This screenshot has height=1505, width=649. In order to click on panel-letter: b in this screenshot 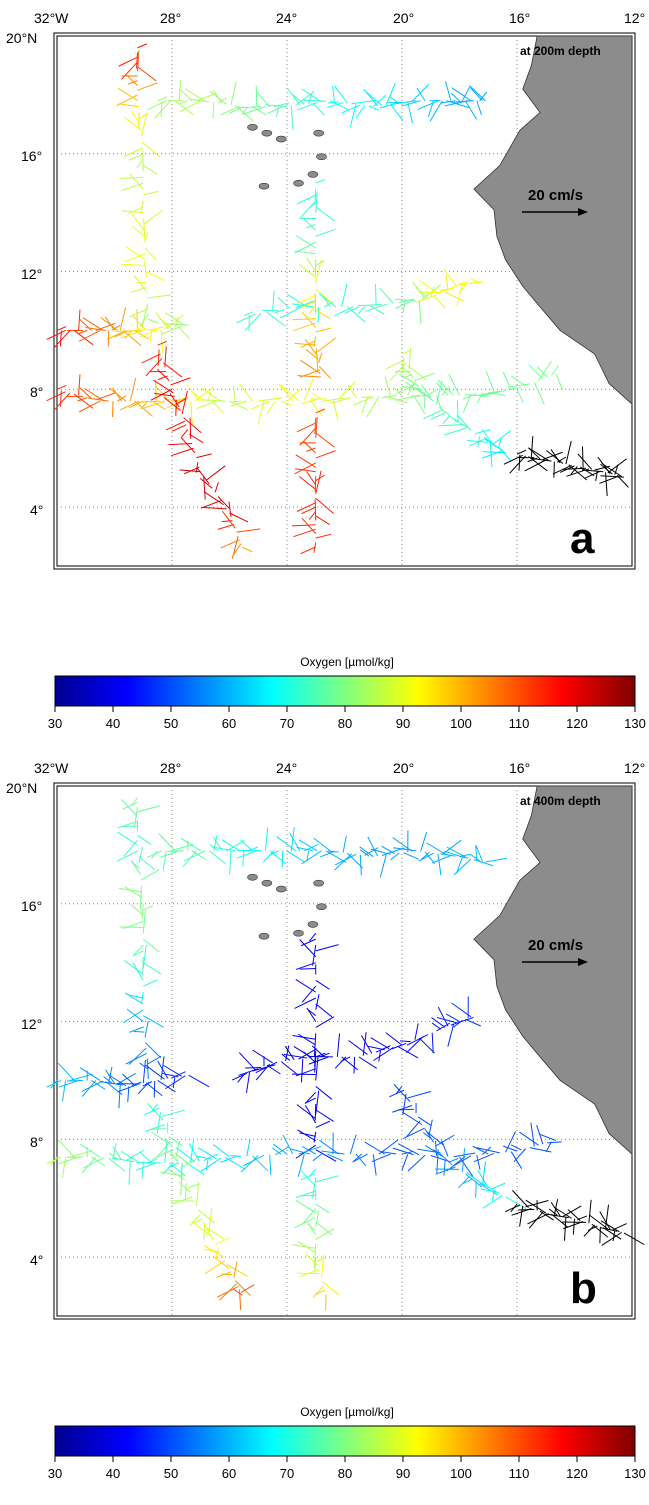, I will do `click(583, 1288)`.